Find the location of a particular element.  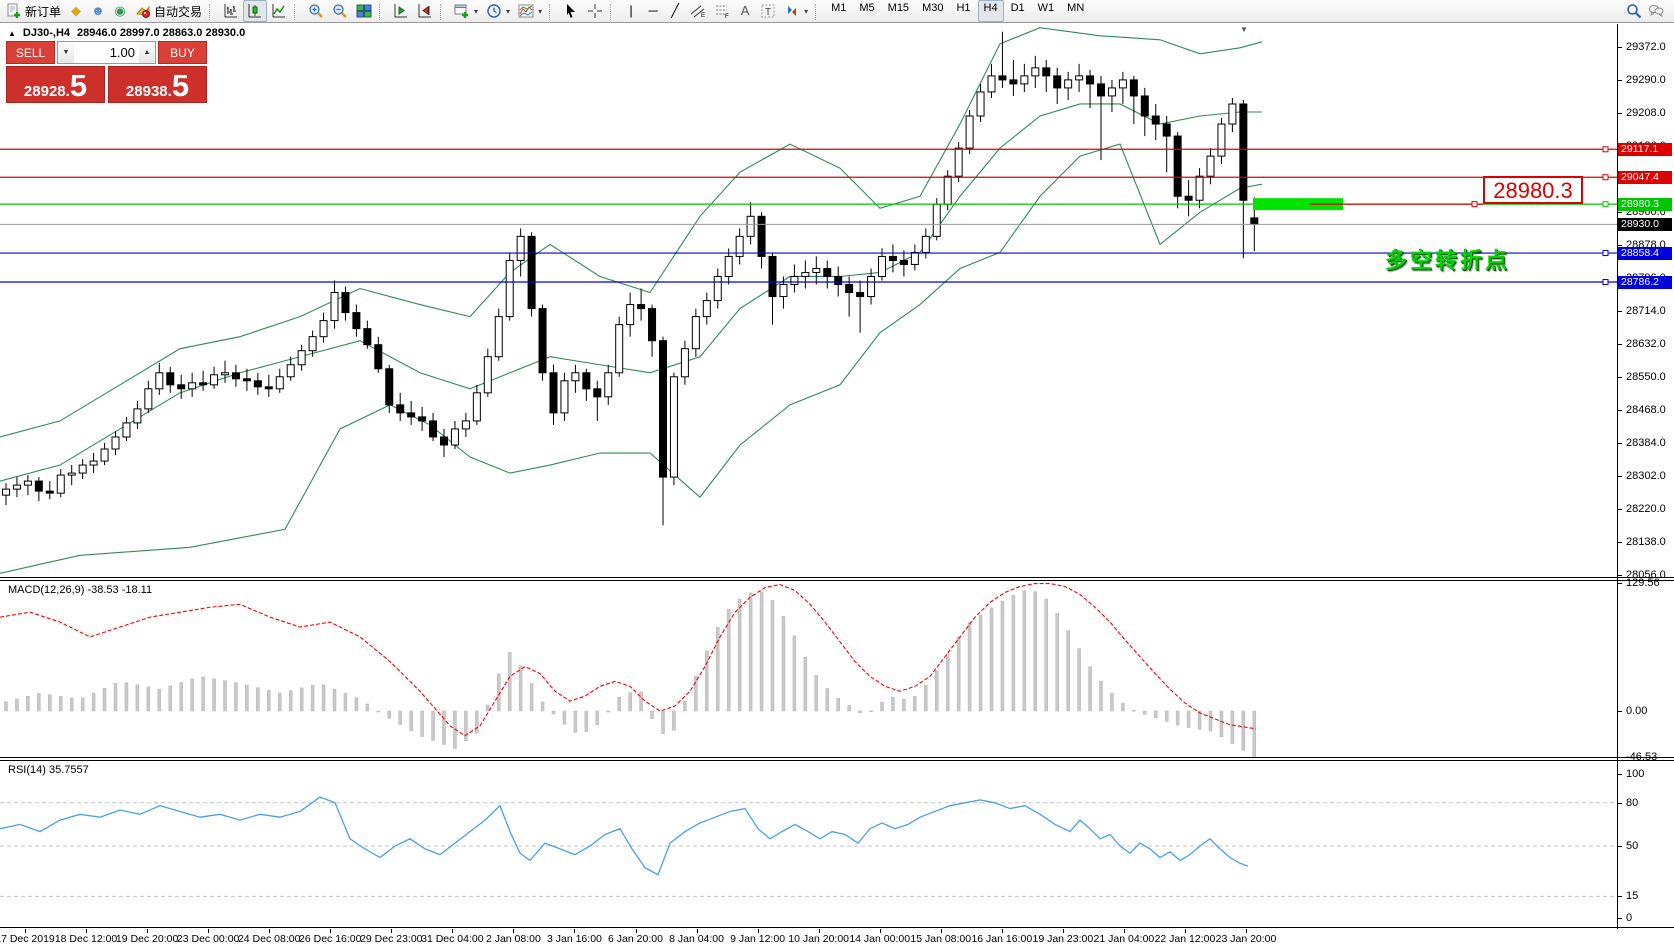

search-icon is located at coordinates (1634, 11).